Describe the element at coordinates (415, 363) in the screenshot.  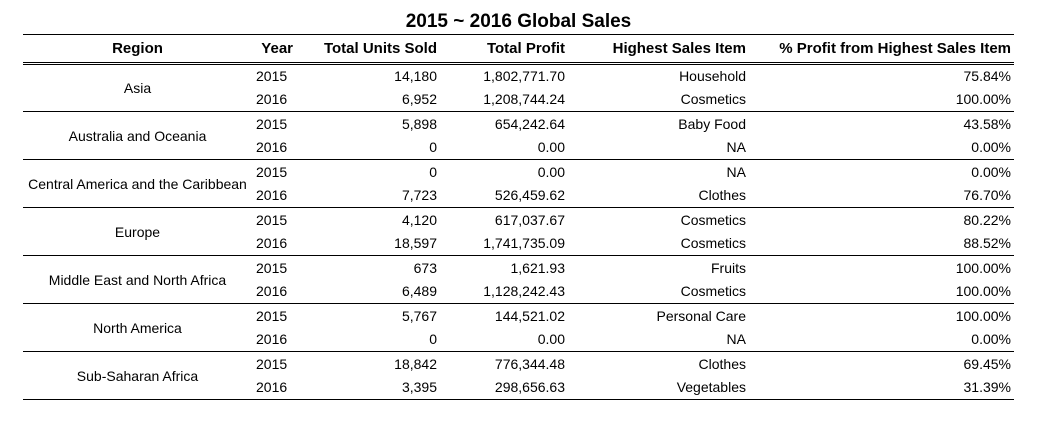
I see `units-cell: 18,842` at that location.